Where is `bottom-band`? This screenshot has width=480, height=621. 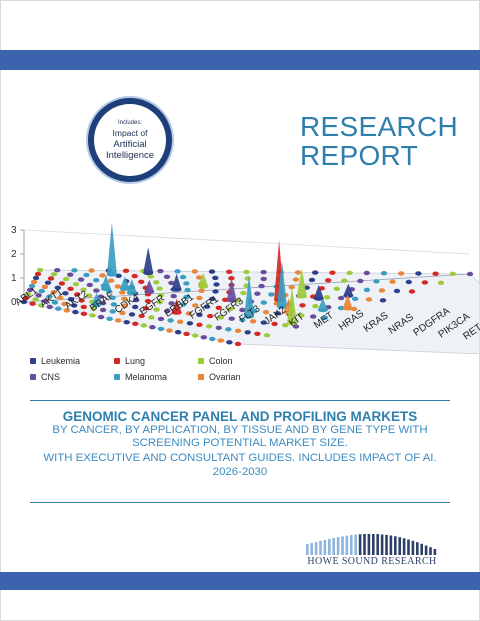
bottom-band is located at coordinates (240, 581).